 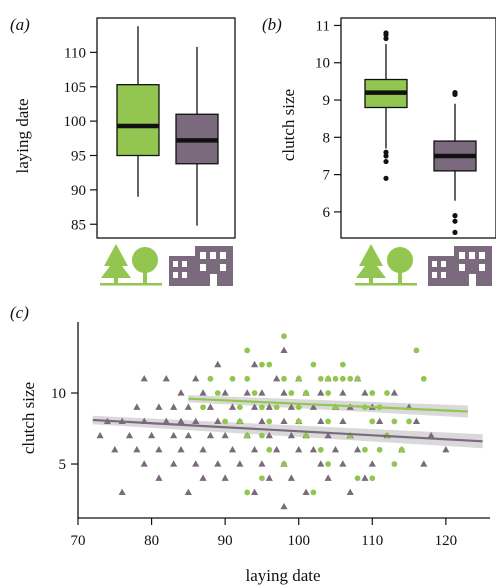 I want to click on rural-fit-line, so click(x=328, y=405).